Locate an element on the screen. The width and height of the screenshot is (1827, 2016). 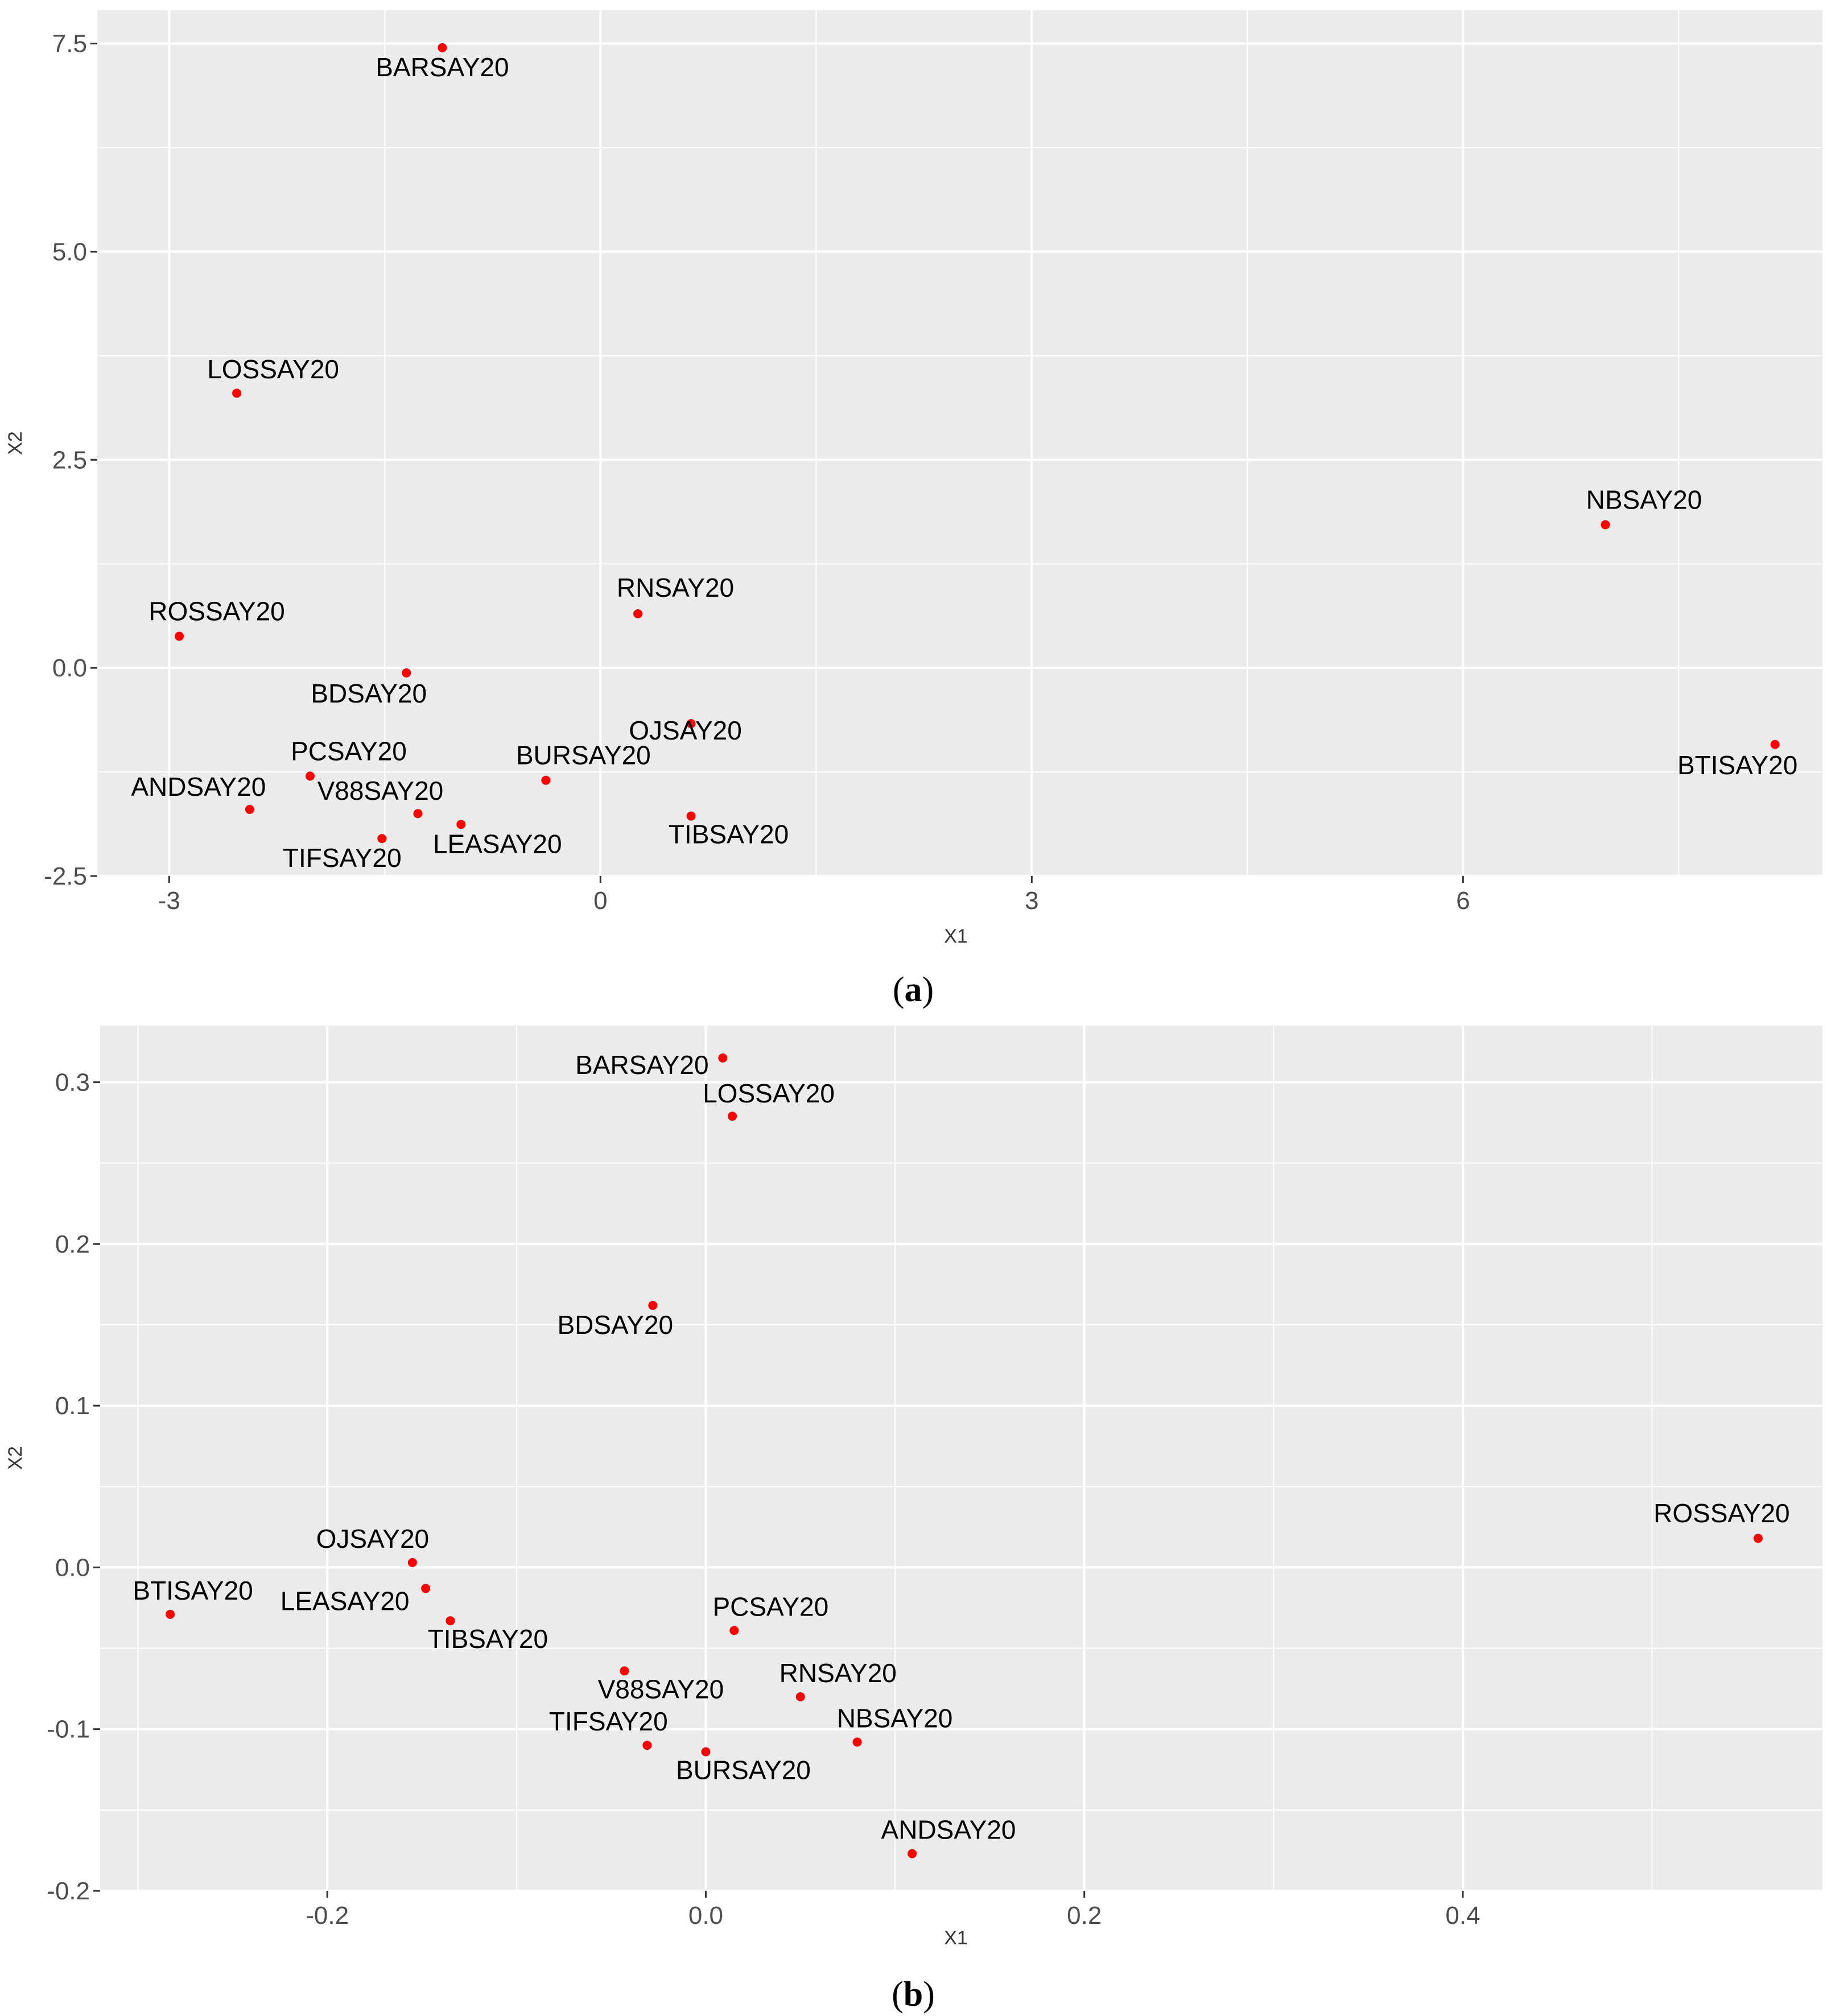
x-axis-title-b: X1 is located at coordinates (956, 1938).